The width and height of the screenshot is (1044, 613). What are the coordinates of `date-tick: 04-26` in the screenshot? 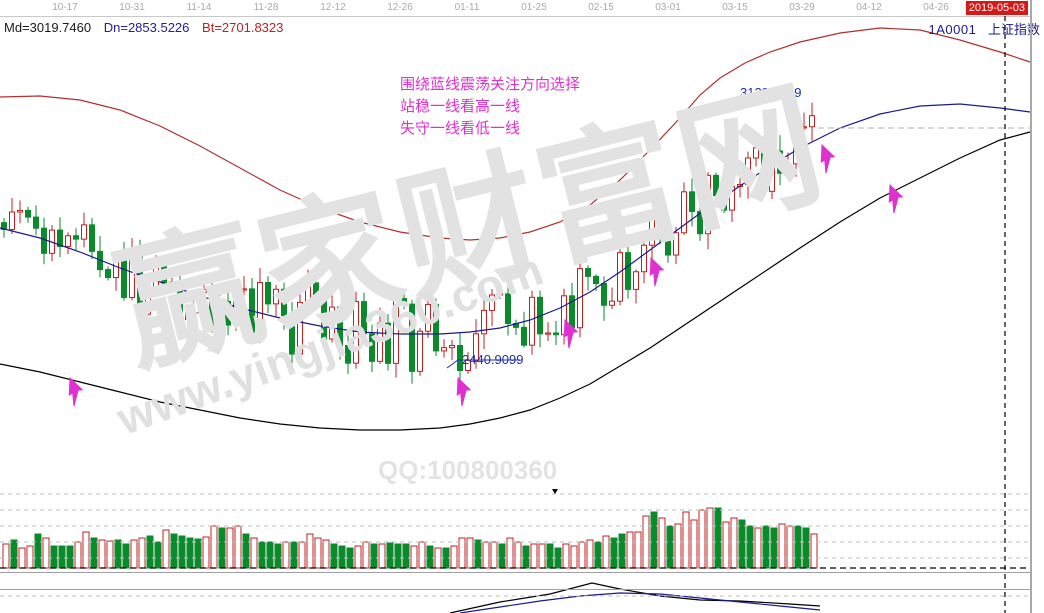 It's located at (936, 7).